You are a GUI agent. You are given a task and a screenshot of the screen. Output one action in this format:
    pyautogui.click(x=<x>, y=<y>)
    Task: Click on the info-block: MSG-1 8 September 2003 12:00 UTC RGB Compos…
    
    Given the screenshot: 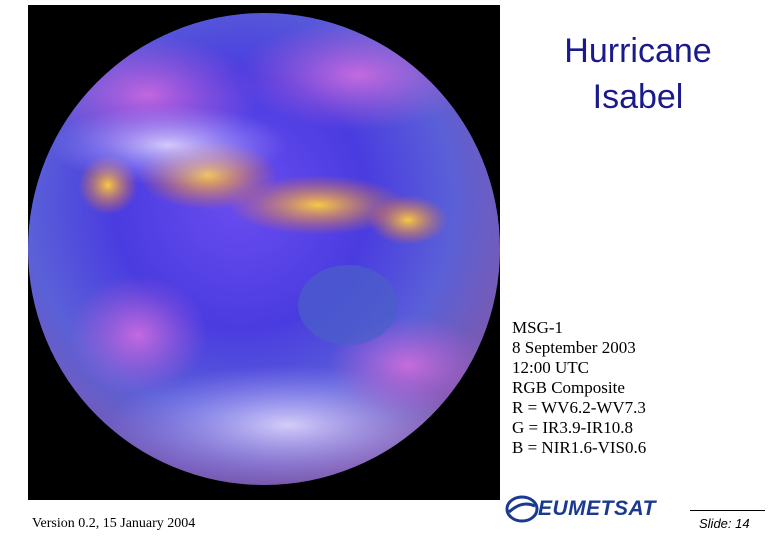 What is the action you would take?
    pyautogui.click(x=579, y=388)
    